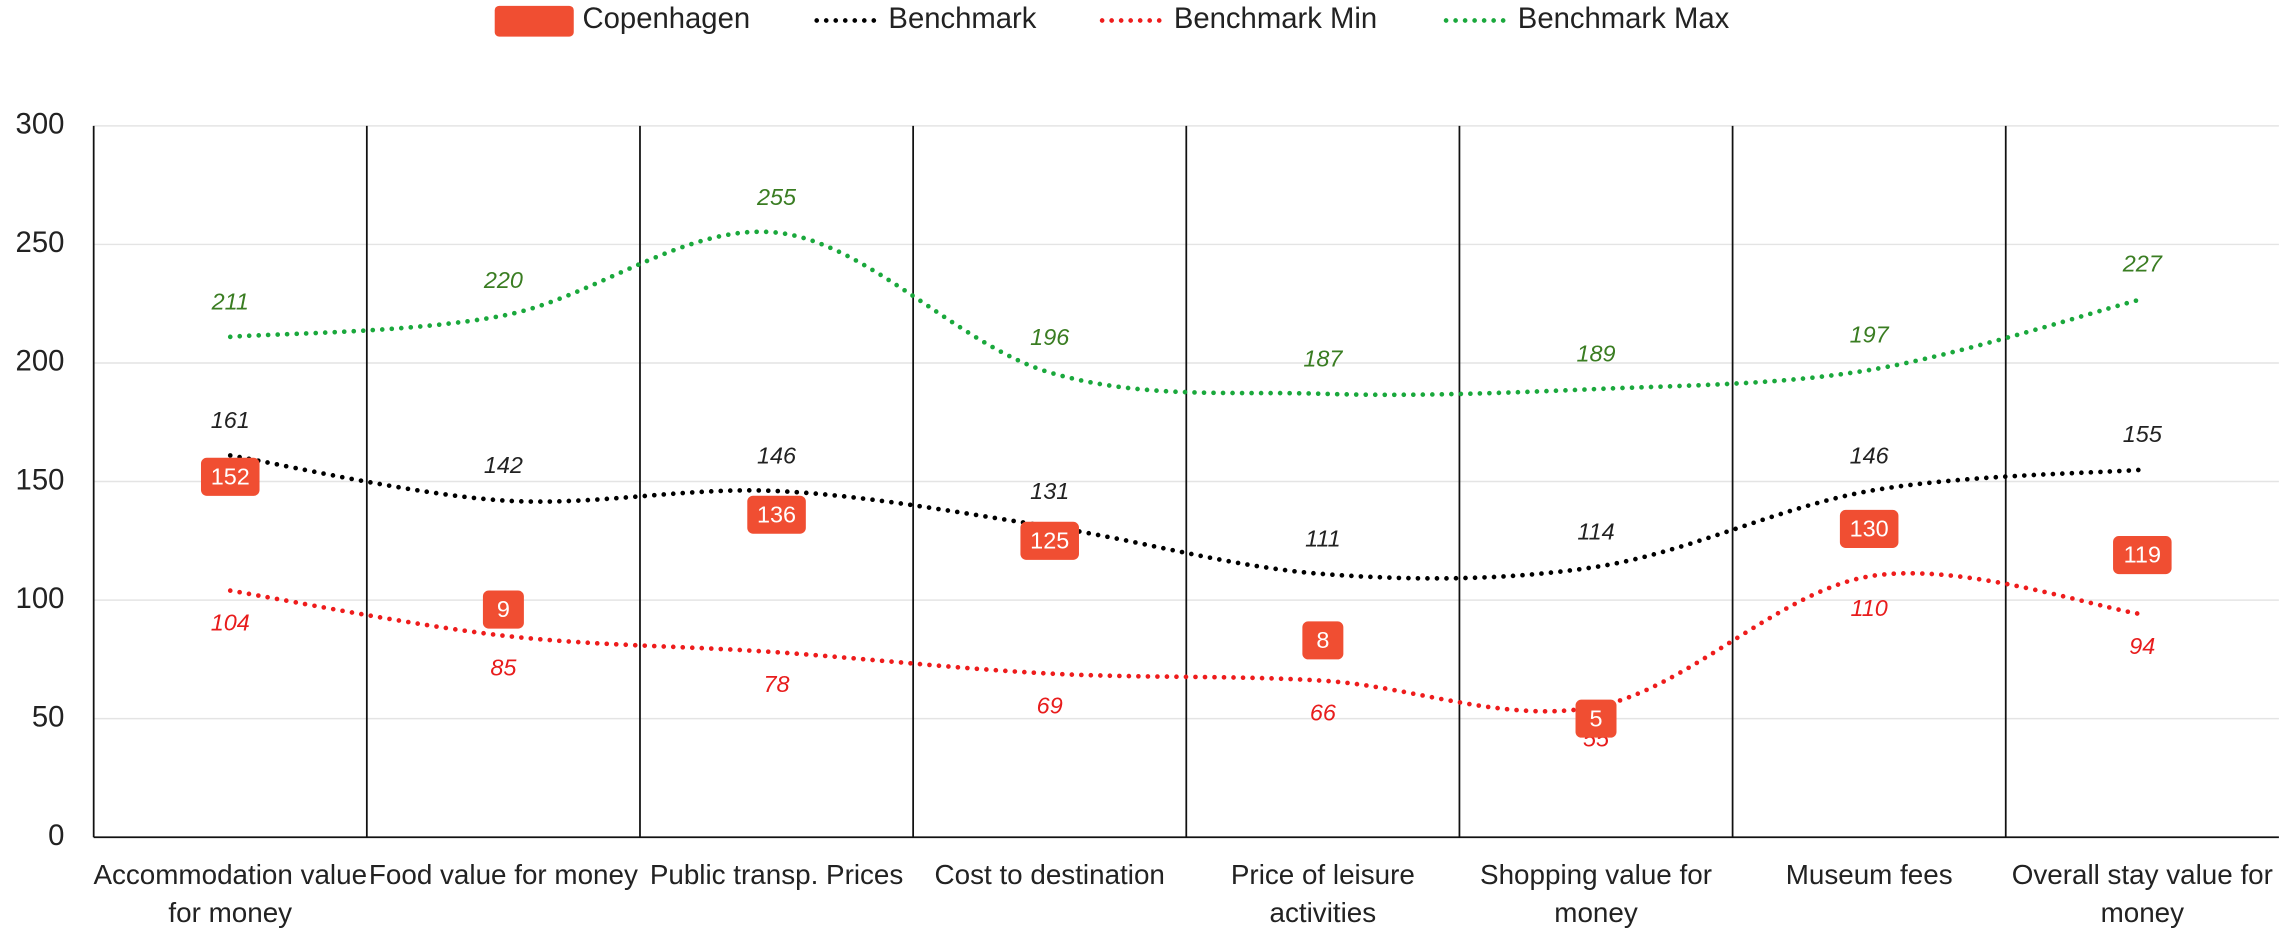 This screenshot has height=936, width=2295. Describe the element at coordinates (1323, 358) in the screenshot. I see `data-label: 187` at that location.